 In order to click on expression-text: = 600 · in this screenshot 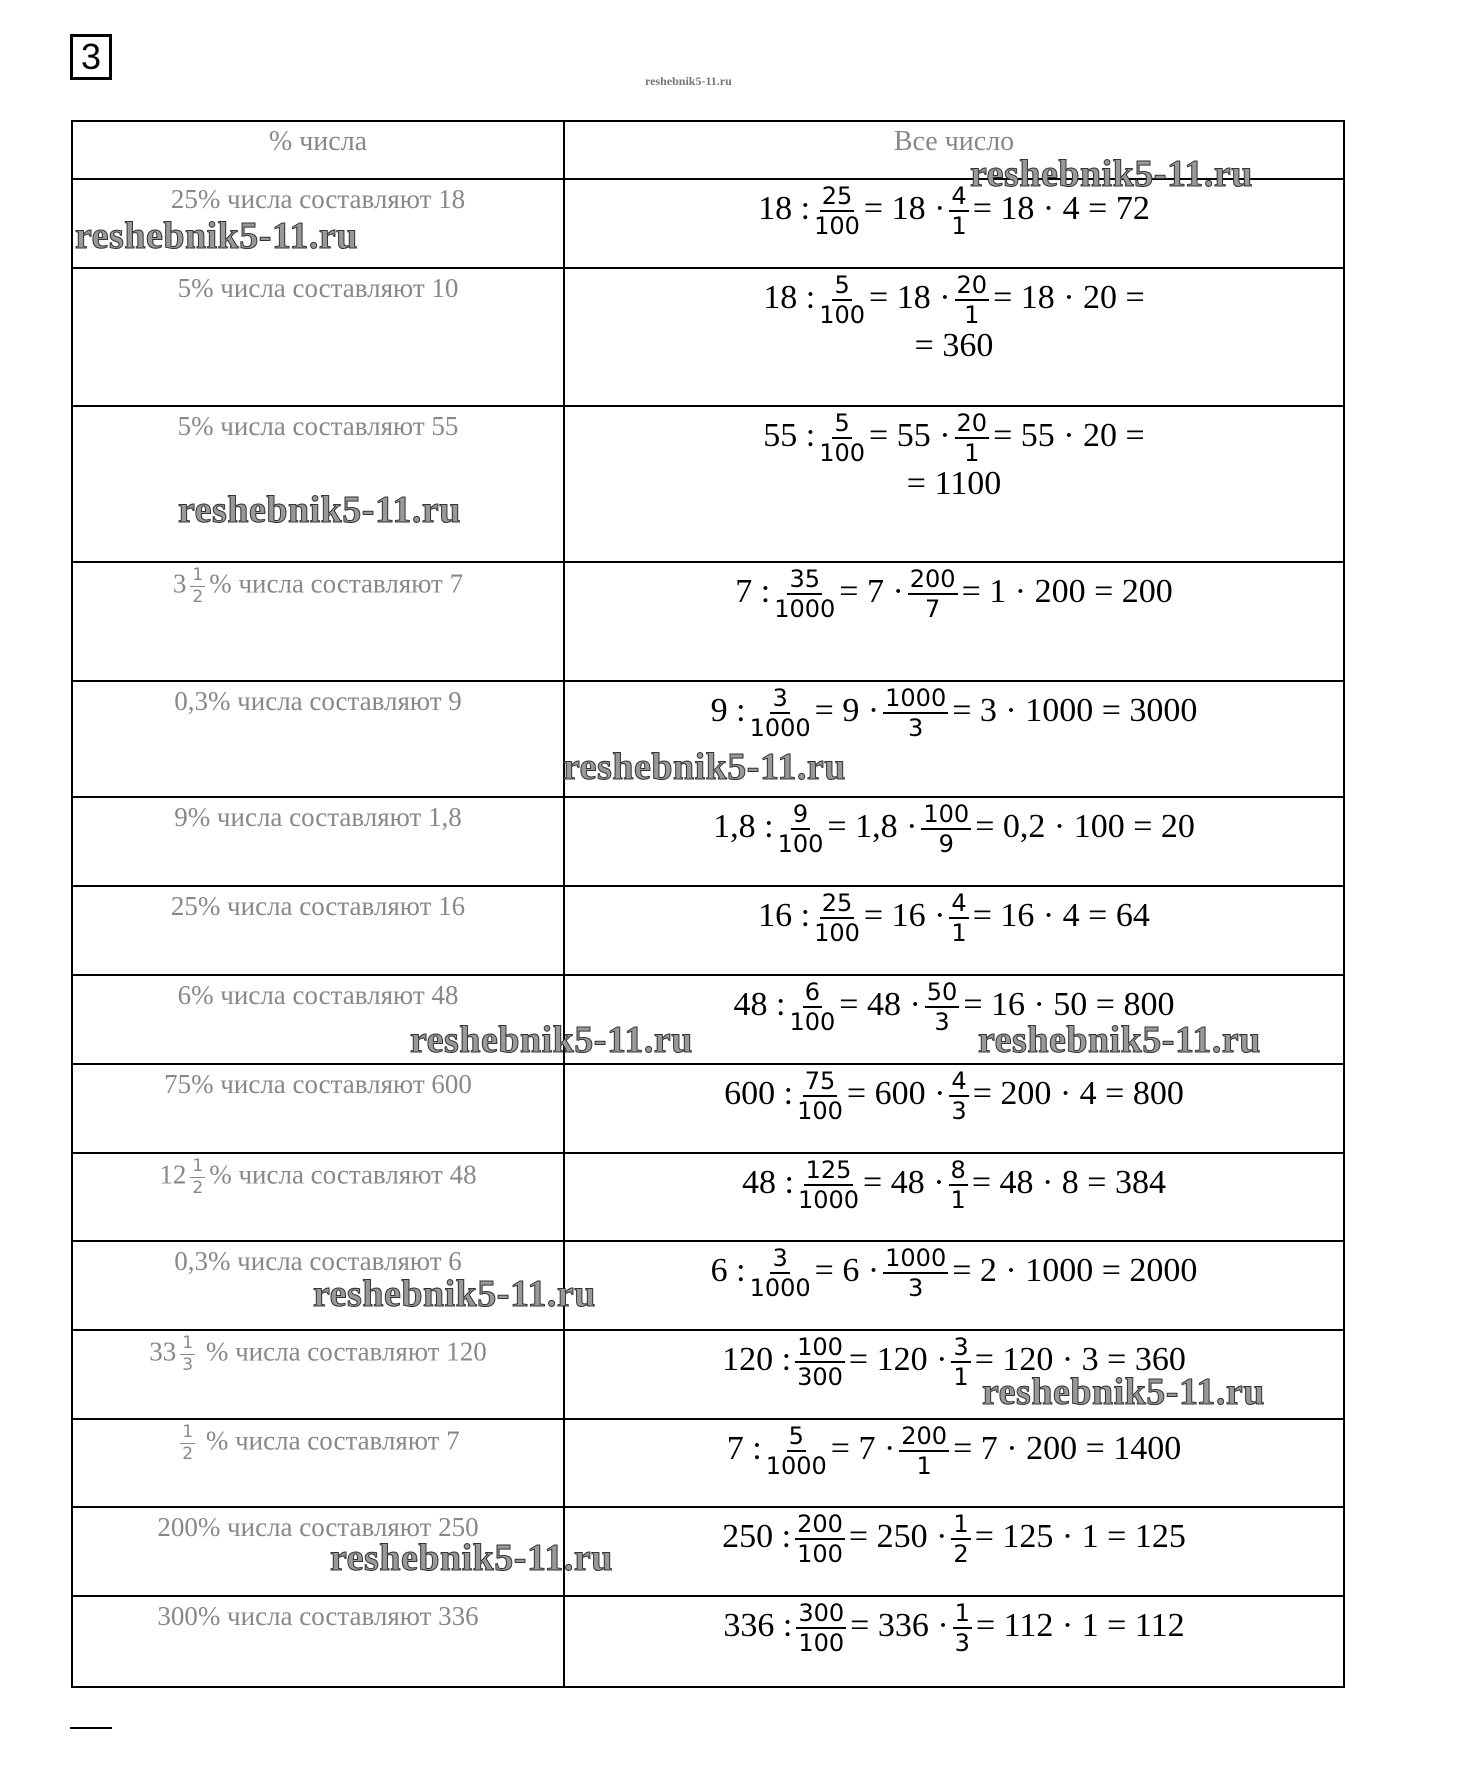, I will do `click(896, 1093)`.